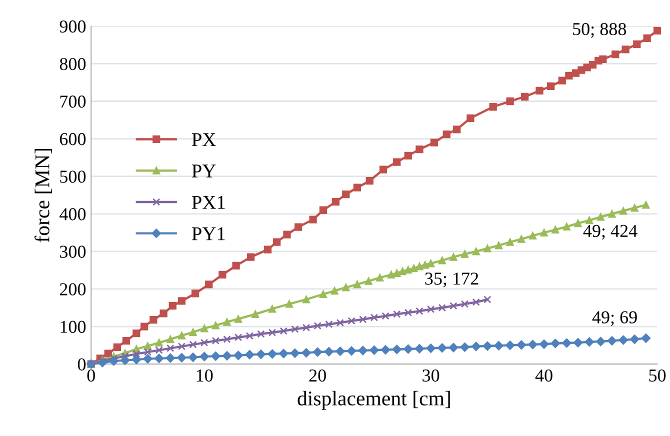 The width and height of the screenshot is (670, 436). Describe the element at coordinates (73, 176) in the screenshot. I see `y-tick-label: 500` at that location.